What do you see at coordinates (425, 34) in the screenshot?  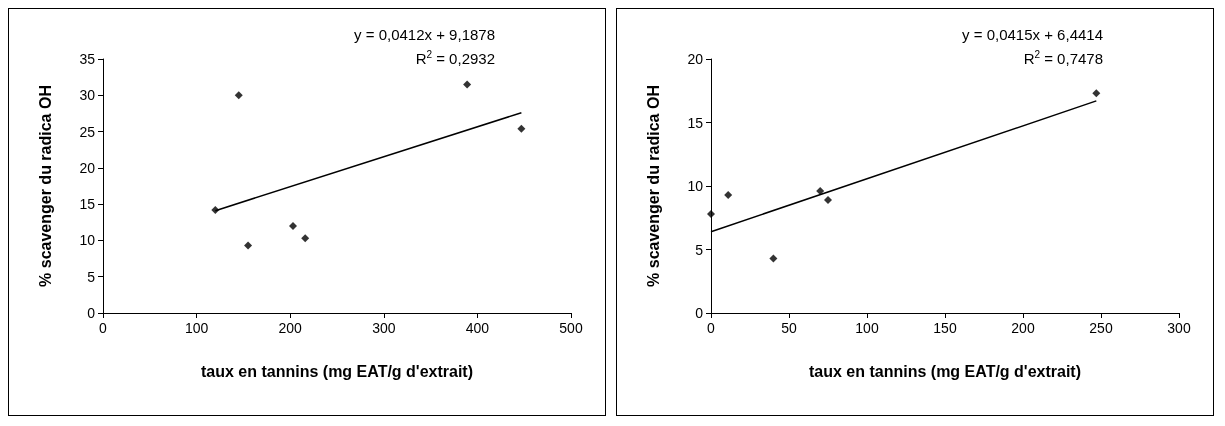 I see `text: y = 0,0412x + 9,1878` at bounding box center [425, 34].